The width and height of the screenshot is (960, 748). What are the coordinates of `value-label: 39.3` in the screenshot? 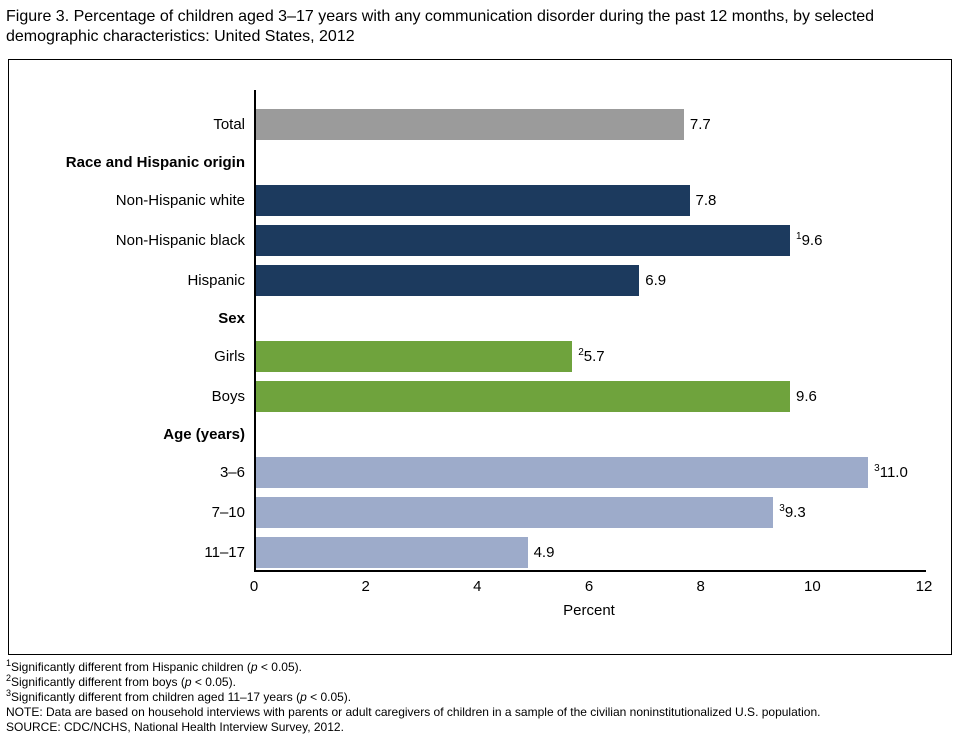 It's located at (792, 511).